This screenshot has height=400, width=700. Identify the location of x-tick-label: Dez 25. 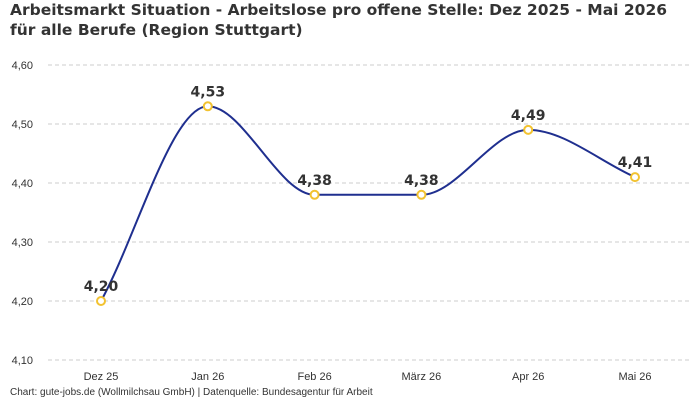
(101, 377).